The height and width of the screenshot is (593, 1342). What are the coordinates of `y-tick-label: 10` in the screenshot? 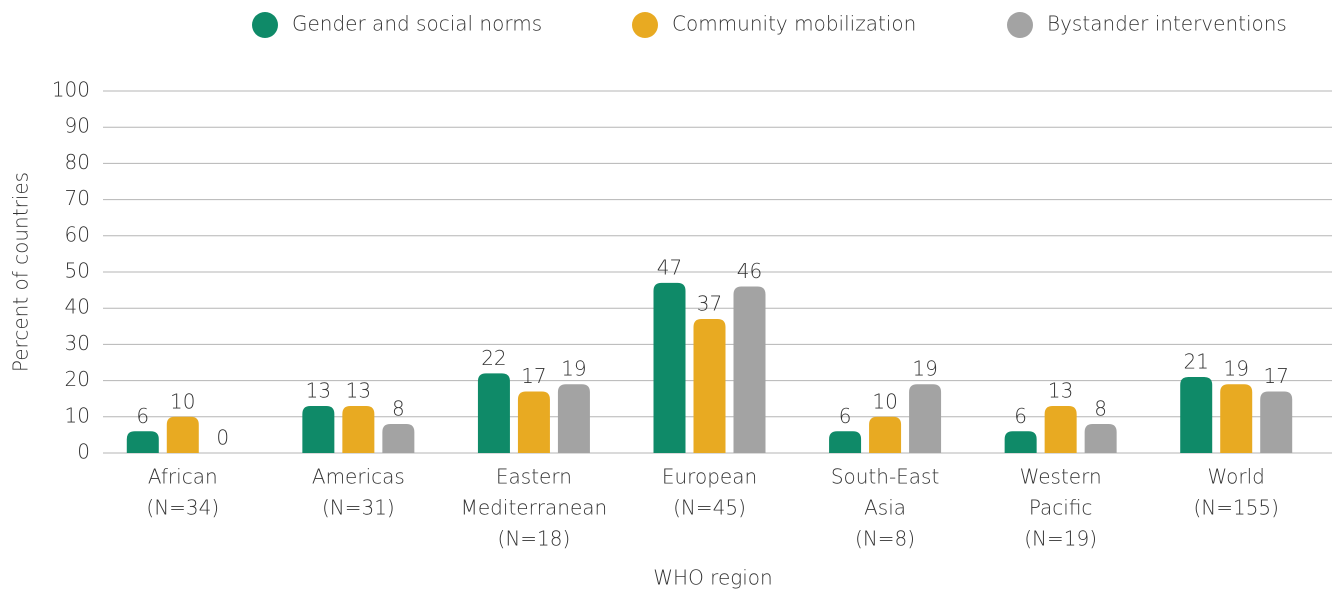 It's located at (77, 415).